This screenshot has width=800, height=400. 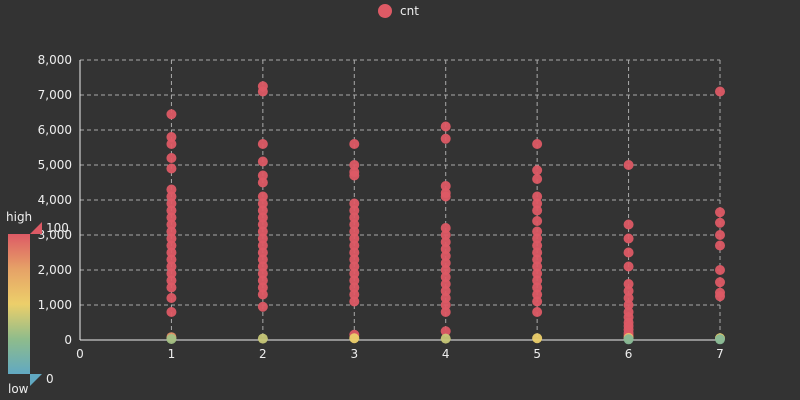 What do you see at coordinates (55, 95) in the screenshot?
I see `y-tick-label: 7,000` at bounding box center [55, 95].